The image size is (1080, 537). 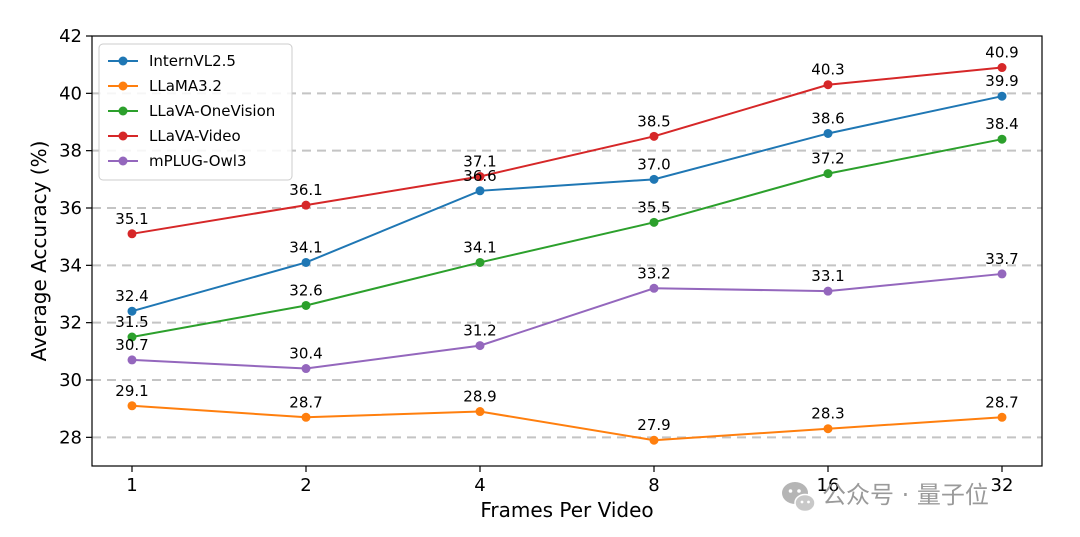 What do you see at coordinates (827, 159) in the screenshot?
I see `data-label: 37.2` at bounding box center [827, 159].